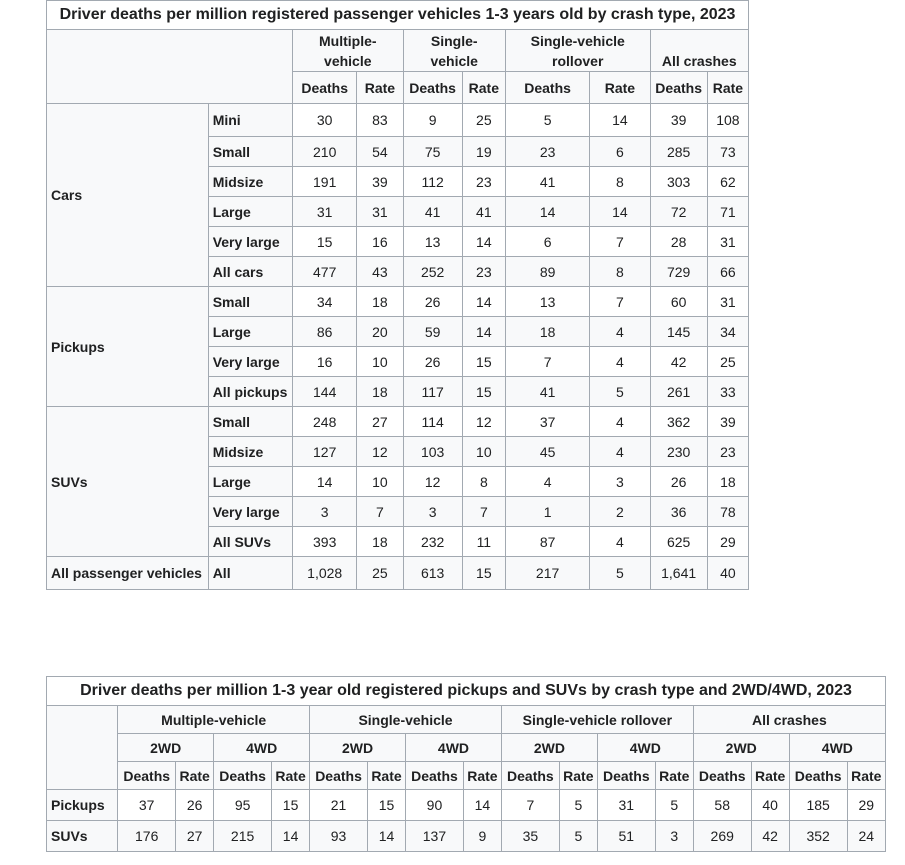  Describe the element at coordinates (770, 836) in the screenshot. I see `rate-cell: 42` at that location.